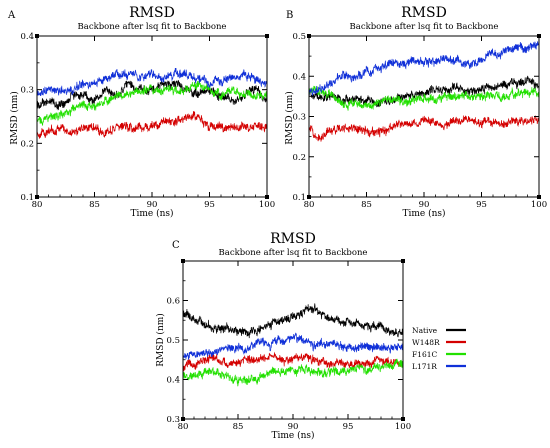  What do you see at coordinates (424, 13) in the screenshot?
I see `chart-title-b: RMSD` at bounding box center [424, 13].